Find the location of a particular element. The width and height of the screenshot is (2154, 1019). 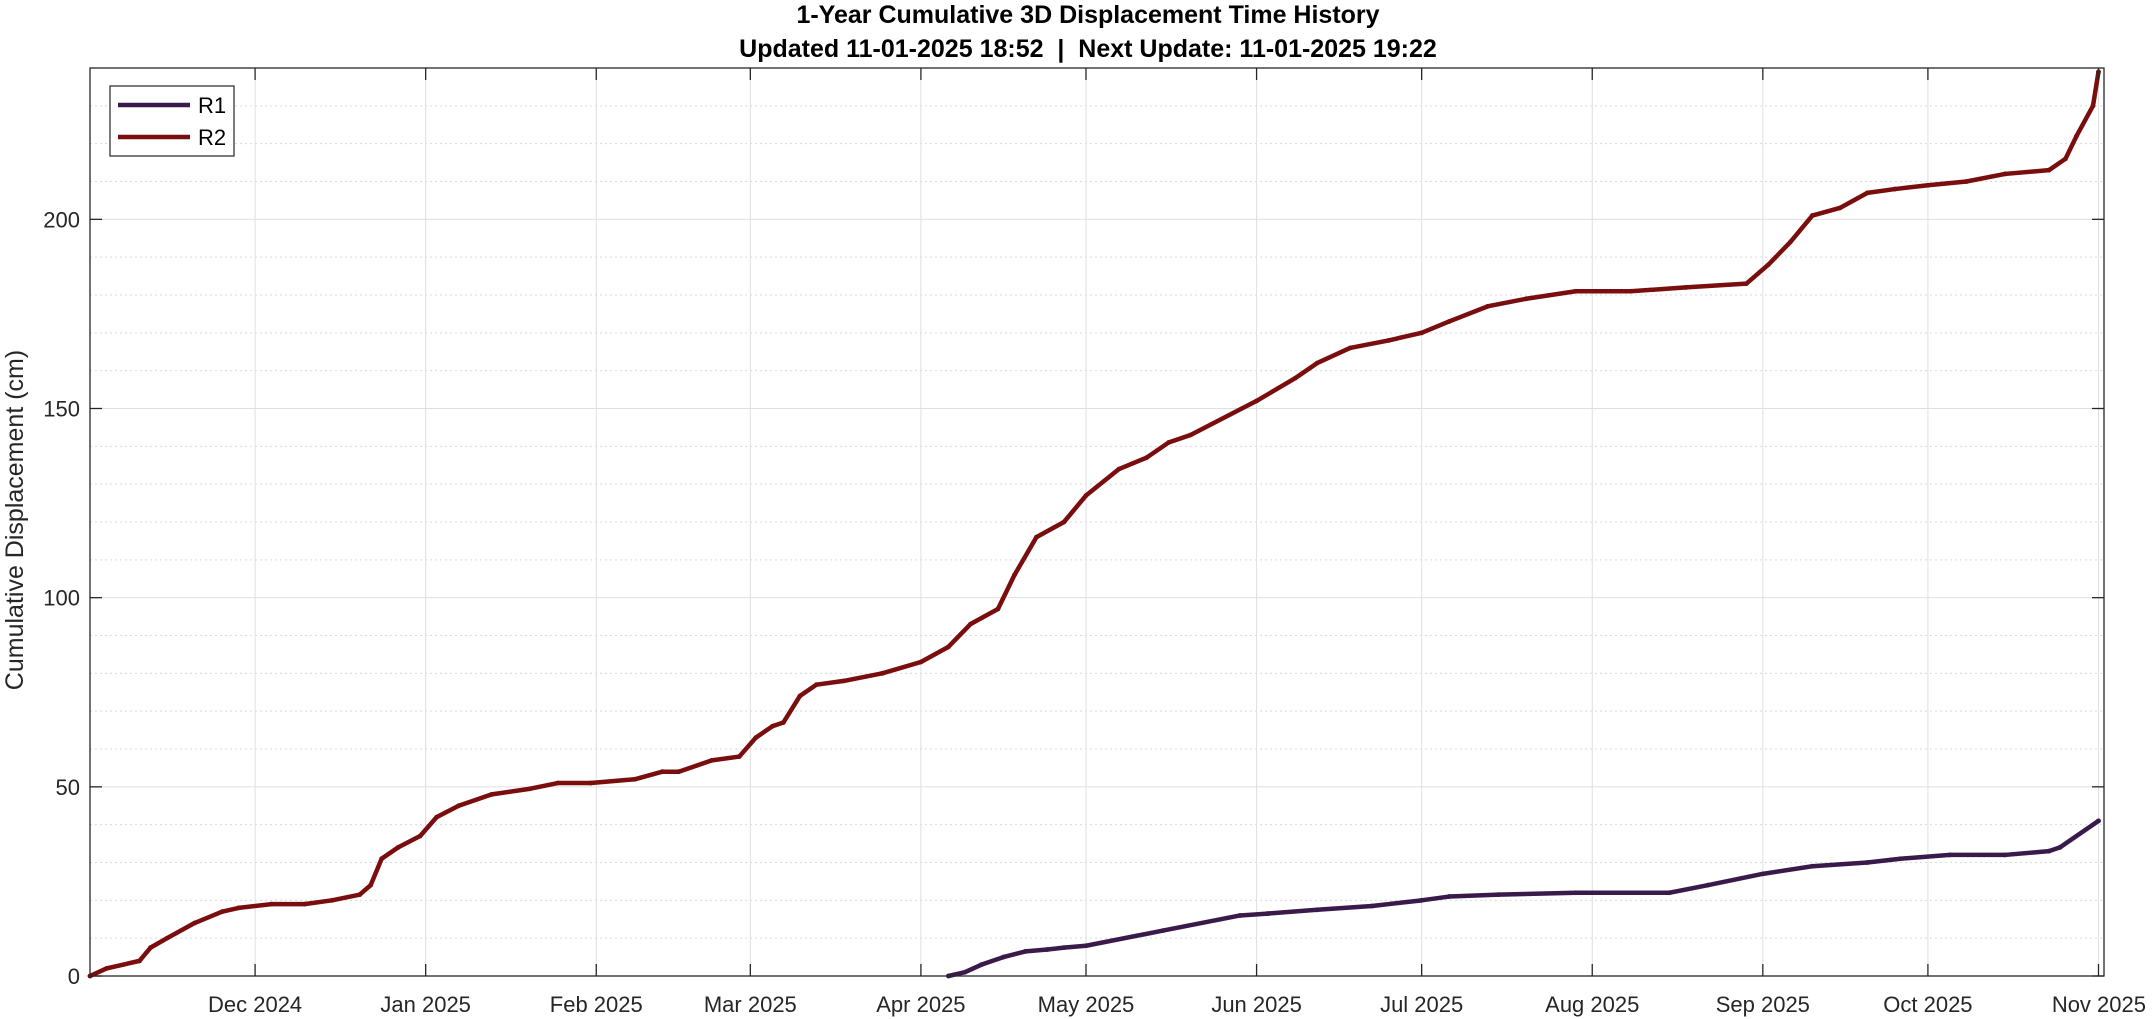

series-line-r1 is located at coordinates (1523, 898).